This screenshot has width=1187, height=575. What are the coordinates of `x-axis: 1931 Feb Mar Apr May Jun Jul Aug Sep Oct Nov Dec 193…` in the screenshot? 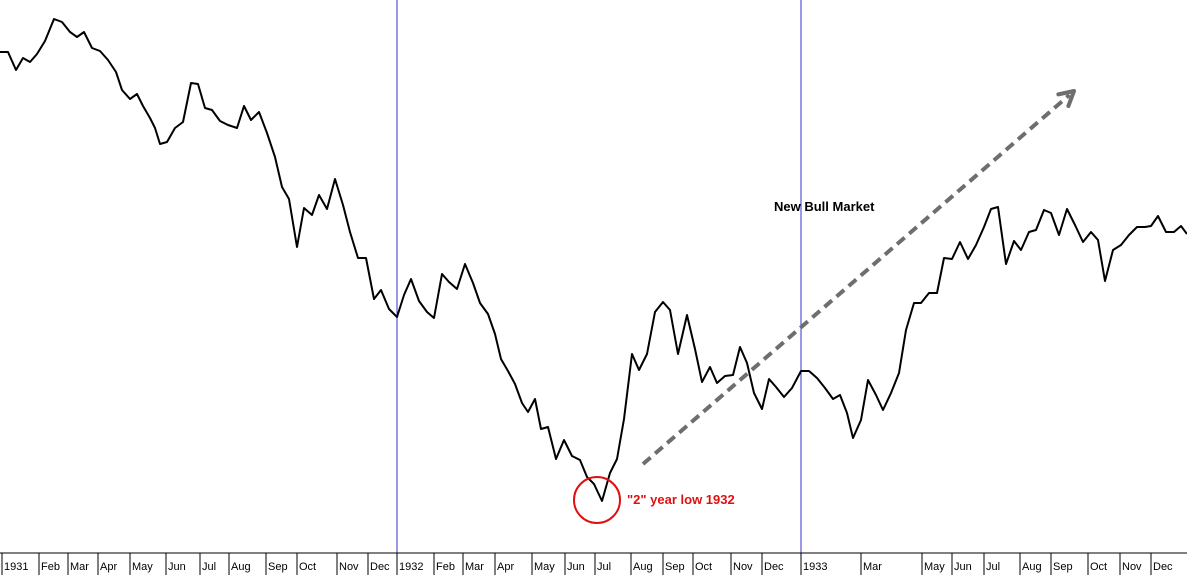 It's located at (593, 563).